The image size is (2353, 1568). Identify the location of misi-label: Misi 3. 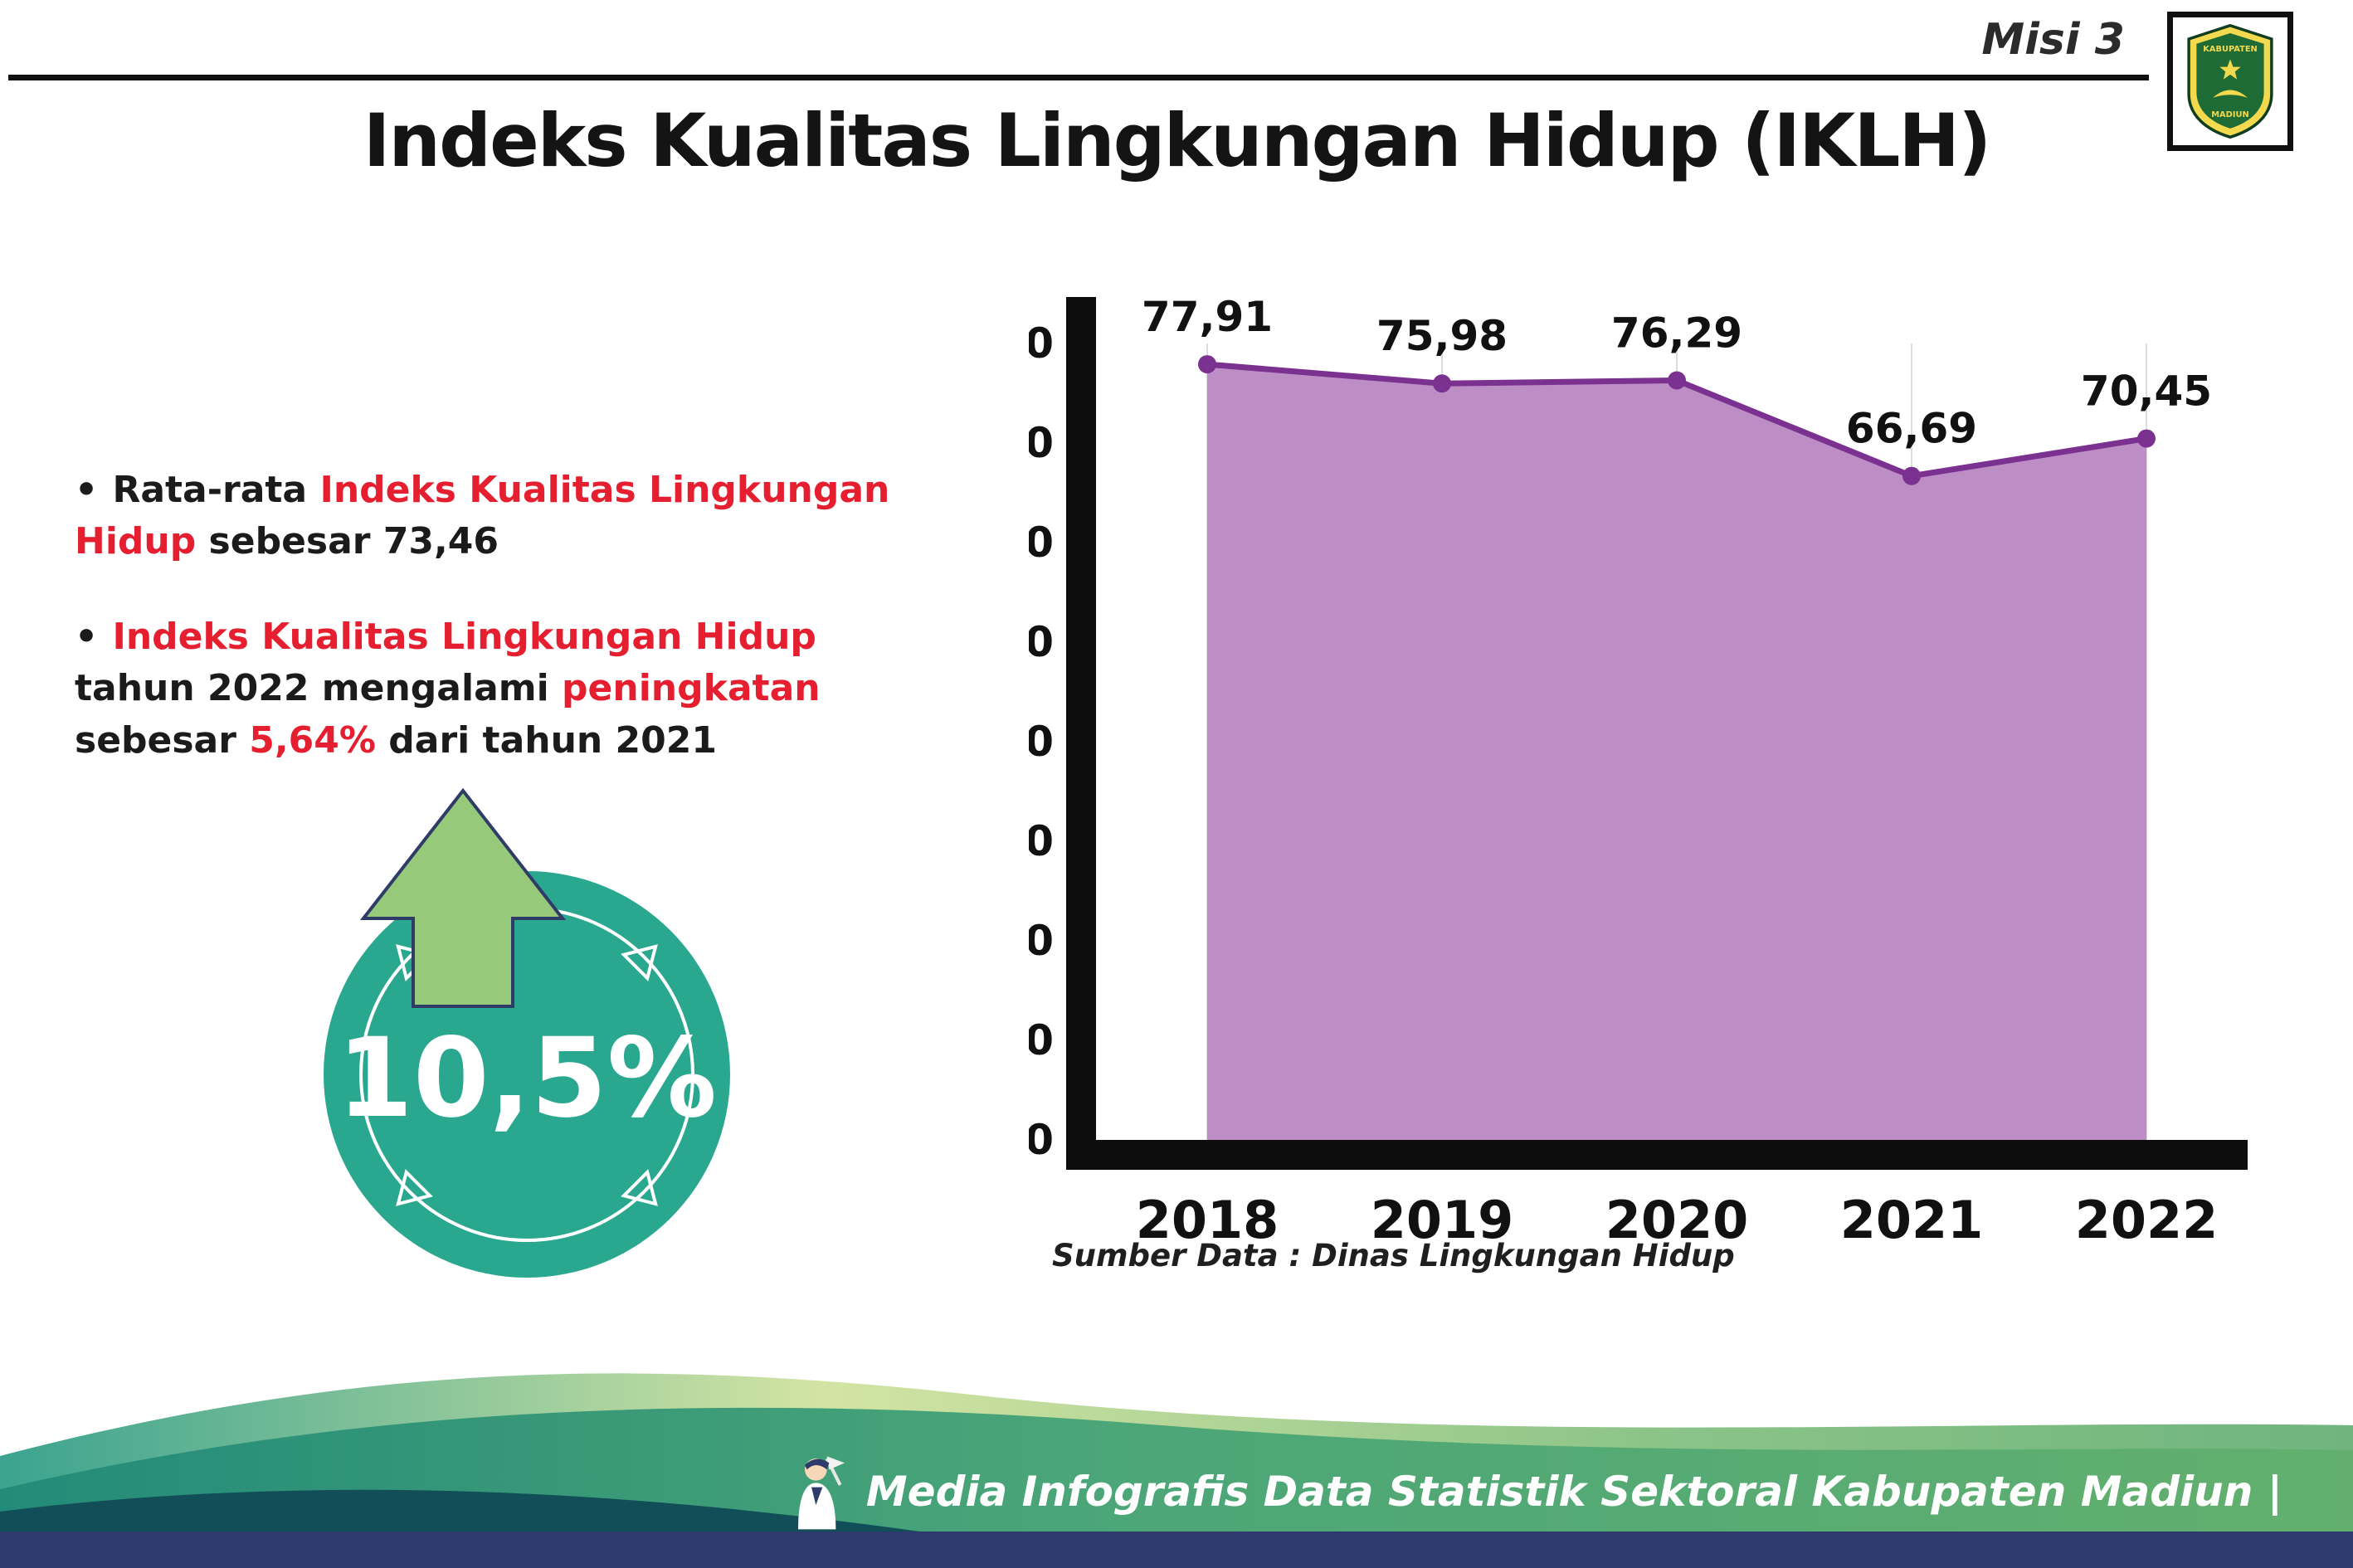
(2053, 40).